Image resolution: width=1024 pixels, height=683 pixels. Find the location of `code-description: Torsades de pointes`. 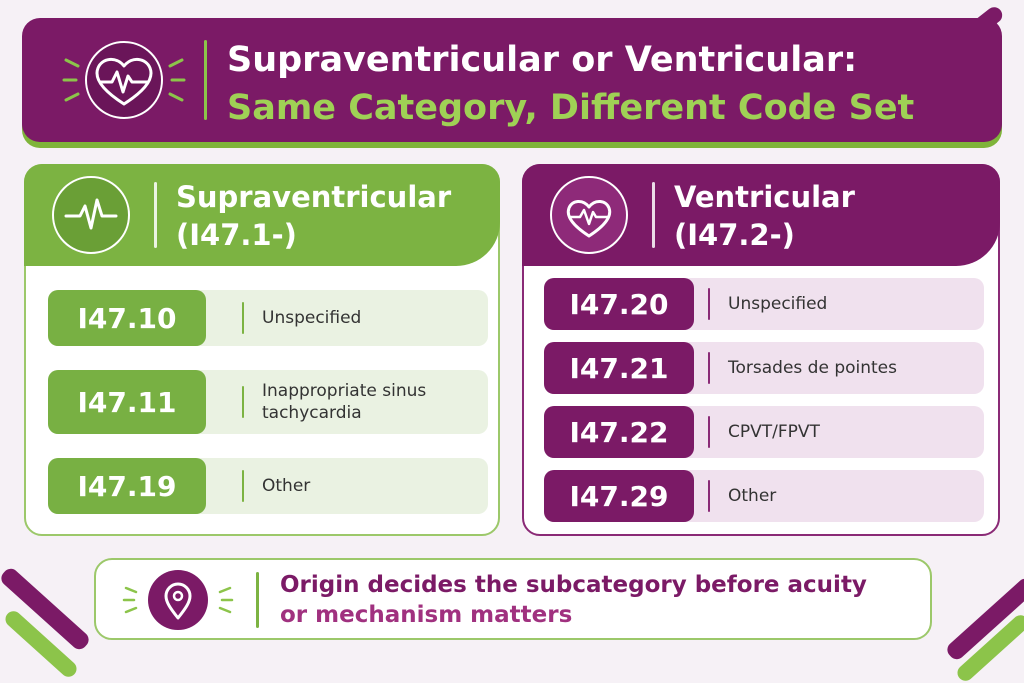

code-description: Torsades de pointes is located at coordinates (812, 368).